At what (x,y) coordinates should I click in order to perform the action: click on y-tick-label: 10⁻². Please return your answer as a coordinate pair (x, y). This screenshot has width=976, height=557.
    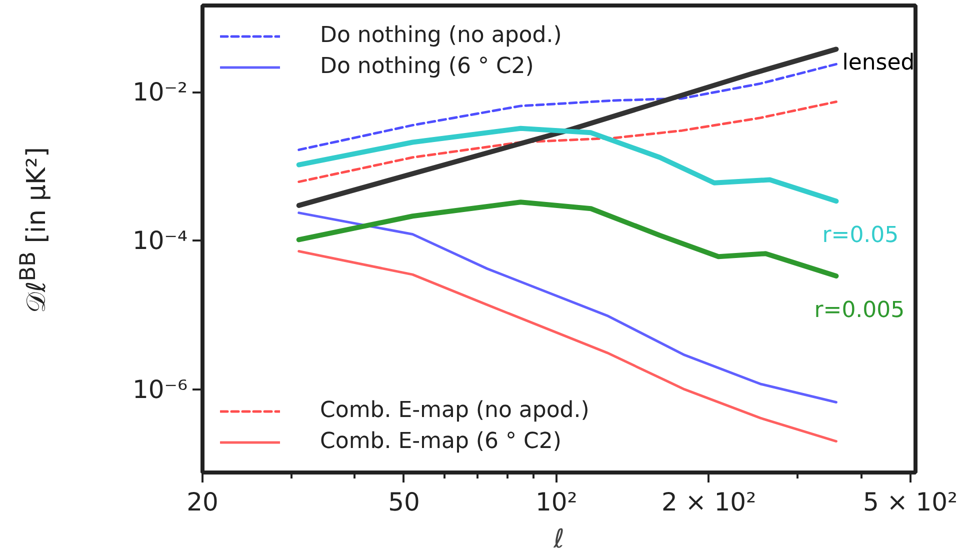
    Looking at the image, I should click on (160, 92).